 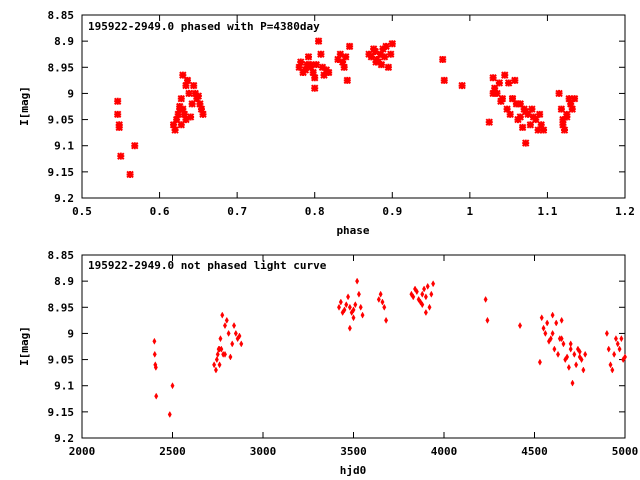 I want to click on y-tick-label: 9.15, so click(x=61, y=172).